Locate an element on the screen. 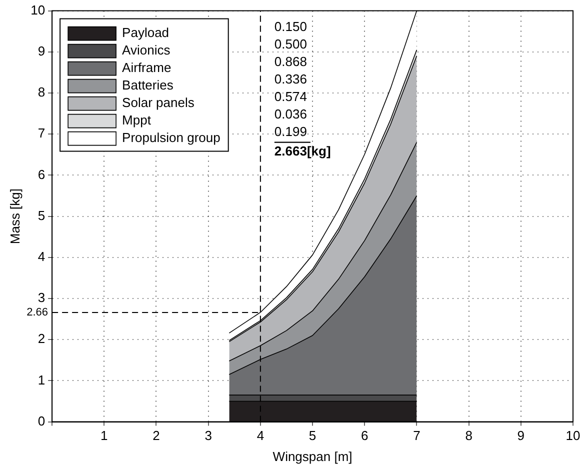 The image size is (585, 469). annotation: 0.574 is located at coordinates (290, 96).